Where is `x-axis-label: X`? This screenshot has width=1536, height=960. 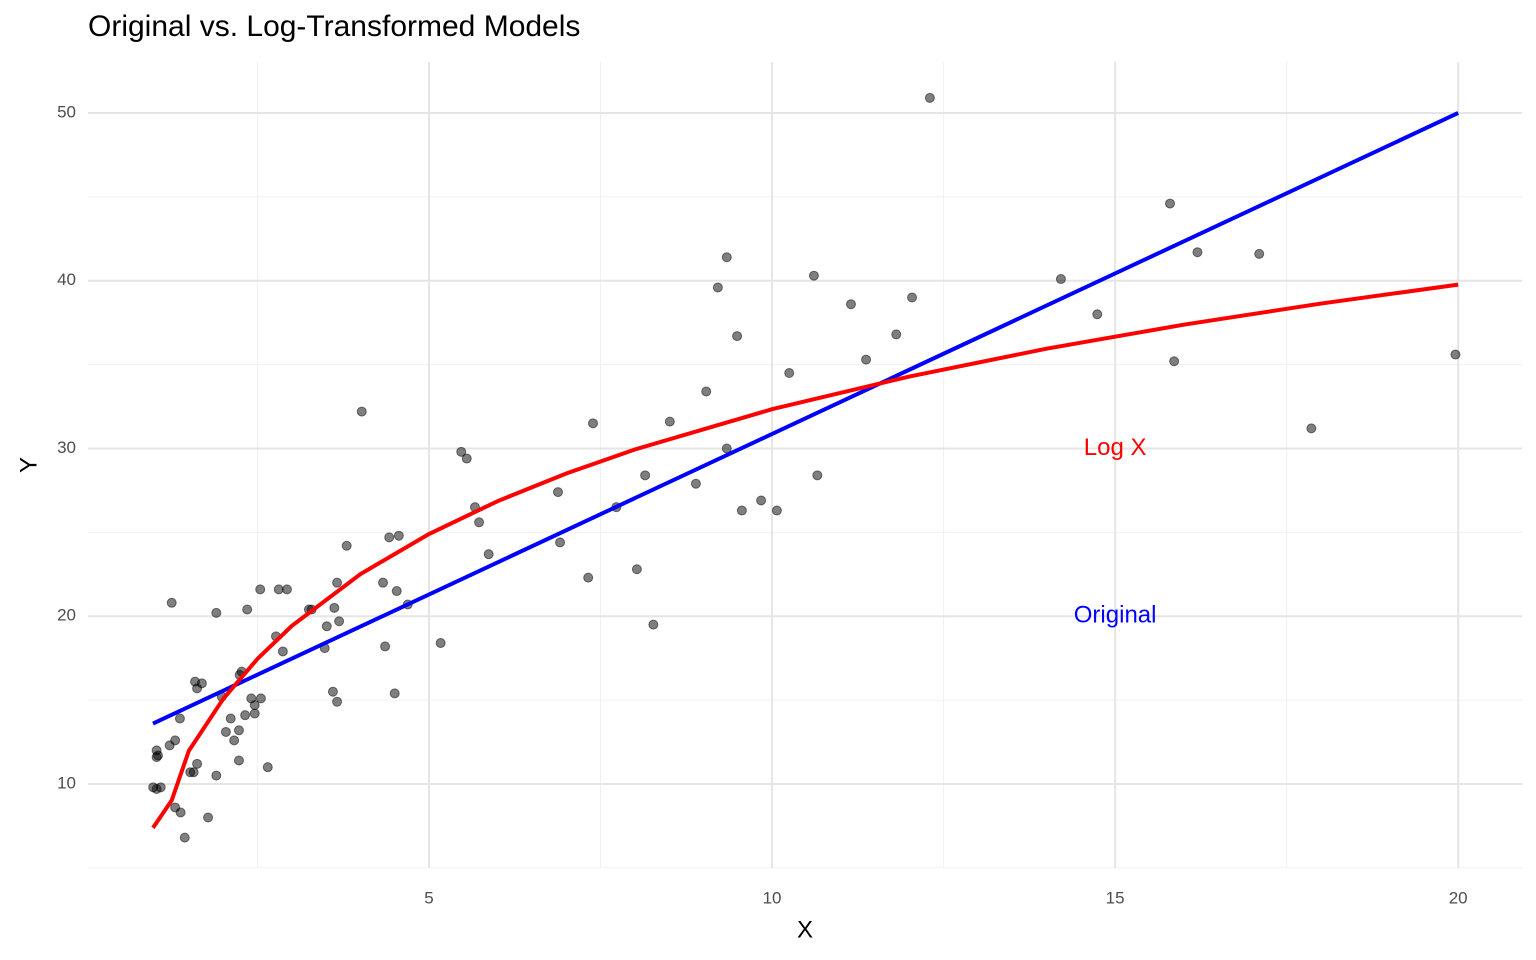
x-axis-label: X is located at coordinates (805, 929).